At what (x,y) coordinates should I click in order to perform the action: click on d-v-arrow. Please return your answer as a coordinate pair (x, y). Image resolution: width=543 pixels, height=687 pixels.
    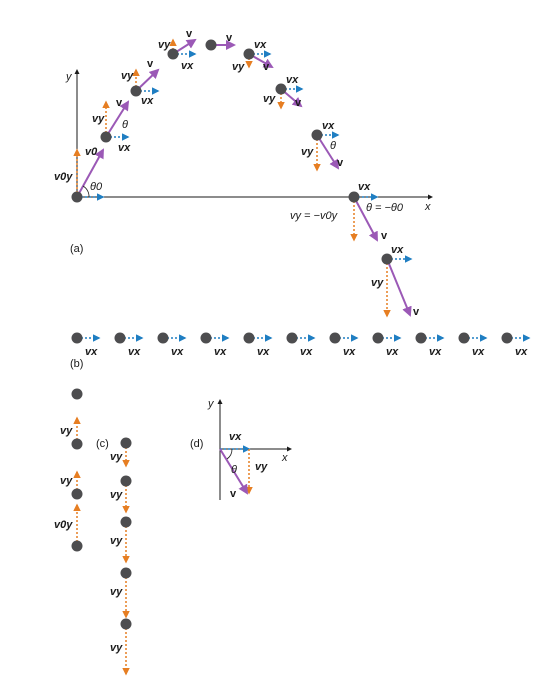
    Looking at the image, I should click on (234, 471).